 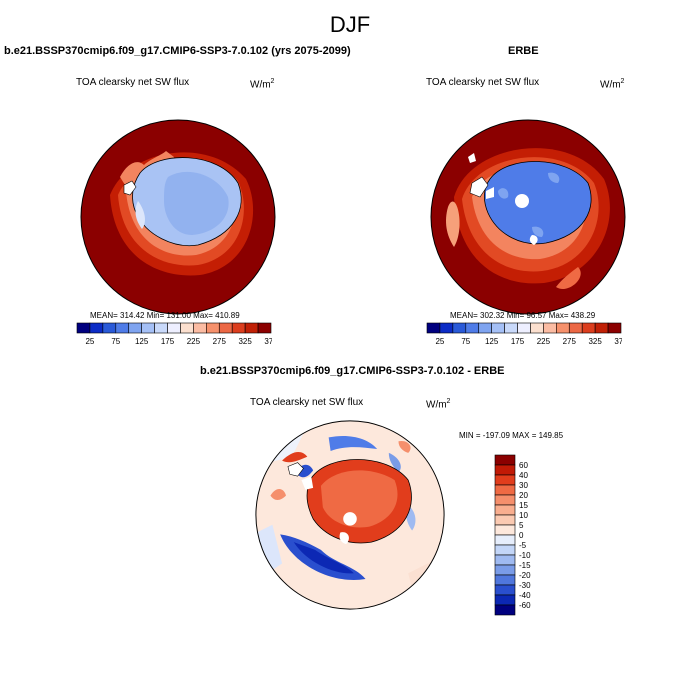 I want to click on panel1-units: W/m2, so click(x=262, y=84).